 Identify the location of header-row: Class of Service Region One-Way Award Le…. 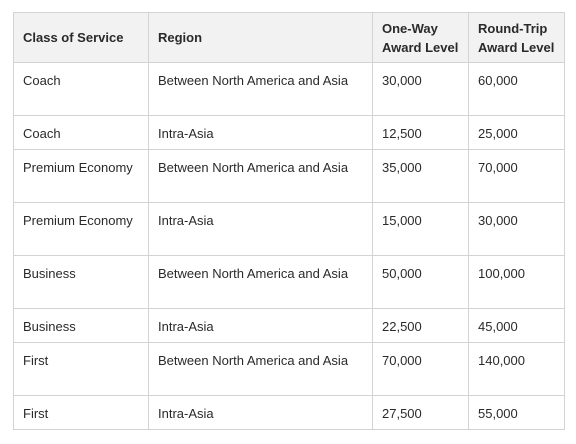
(289, 37).